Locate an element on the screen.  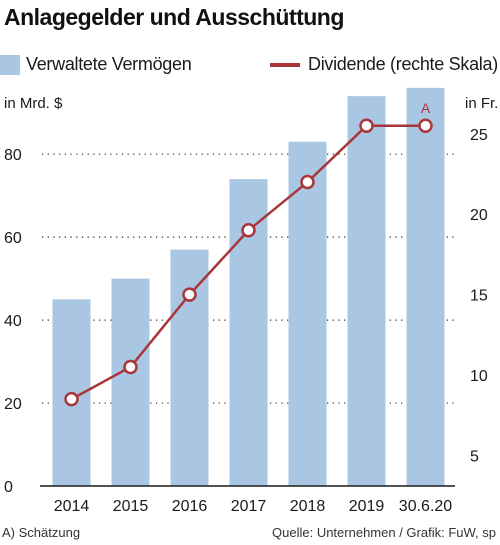
legend-label-dividende: Dividende (rechte Skala) is located at coordinates (403, 64).